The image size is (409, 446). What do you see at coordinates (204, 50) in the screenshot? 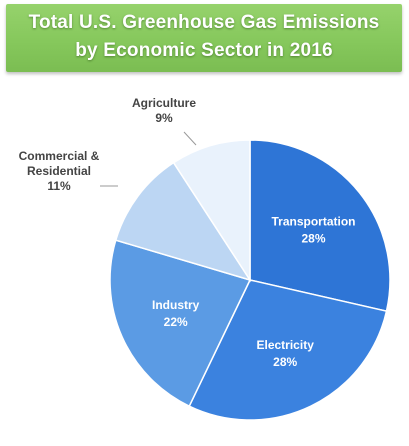
I see `chart-title-line-2: by Economic Sector in 2016` at bounding box center [204, 50].